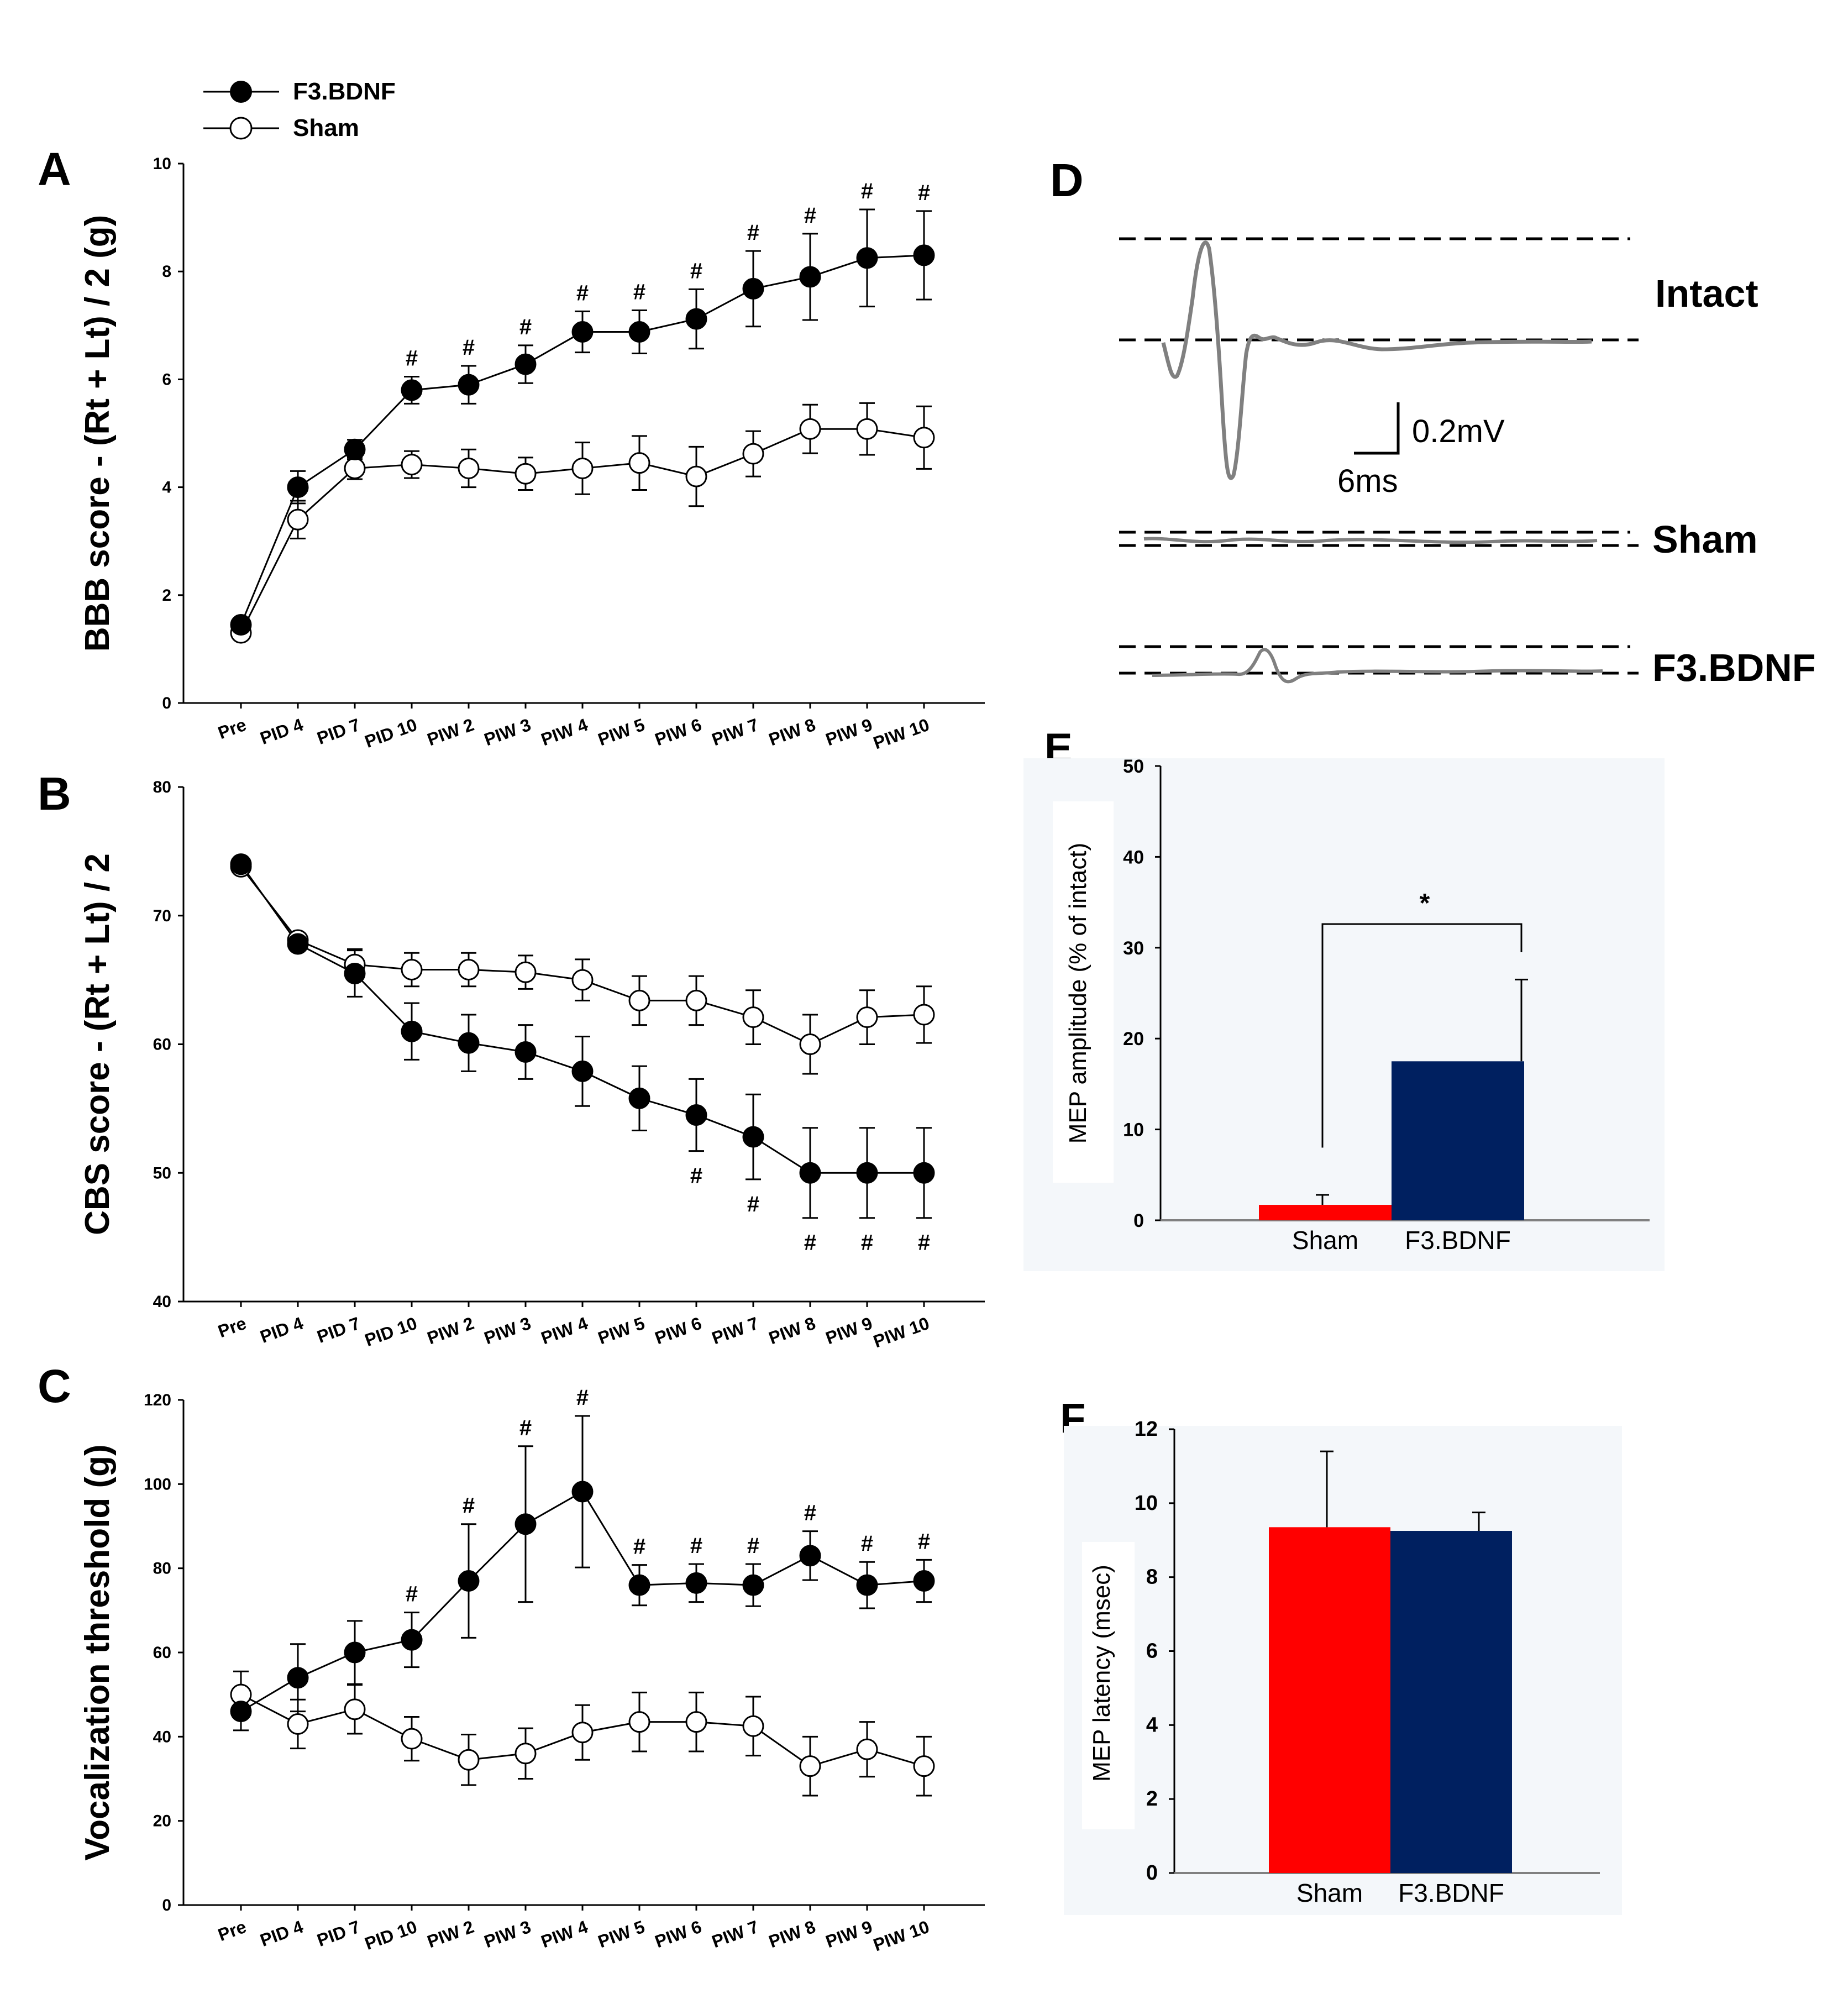  What do you see at coordinates (282, 732) in the screenshot?
I see `x-tick-label: PID 4` at bounding box center [282, 732].